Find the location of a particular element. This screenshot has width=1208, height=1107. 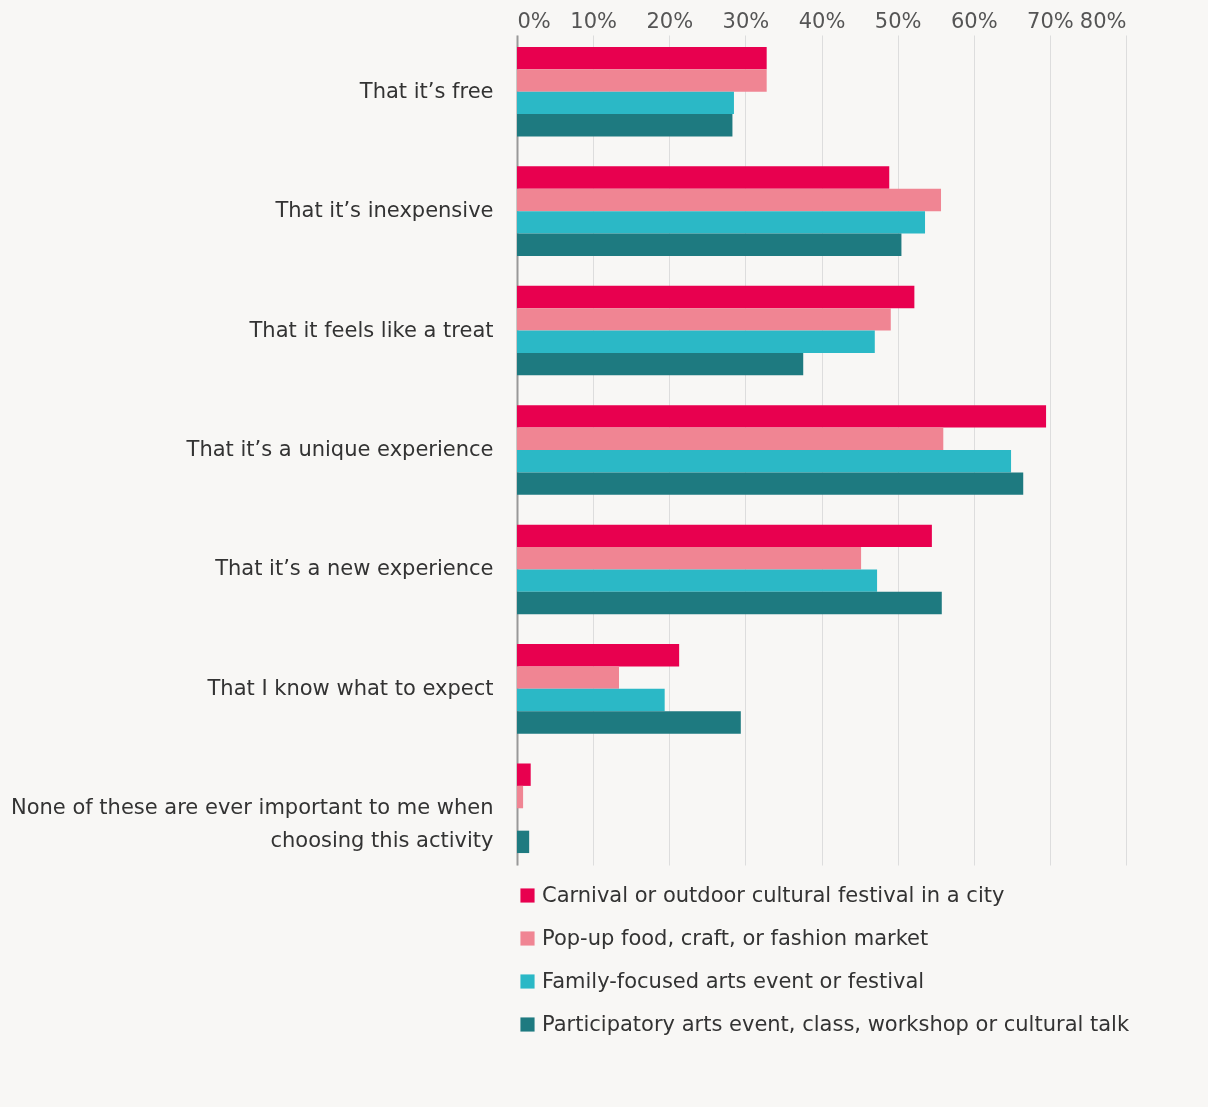

x-tick-label: 0% is located at coordinates (534, 20).